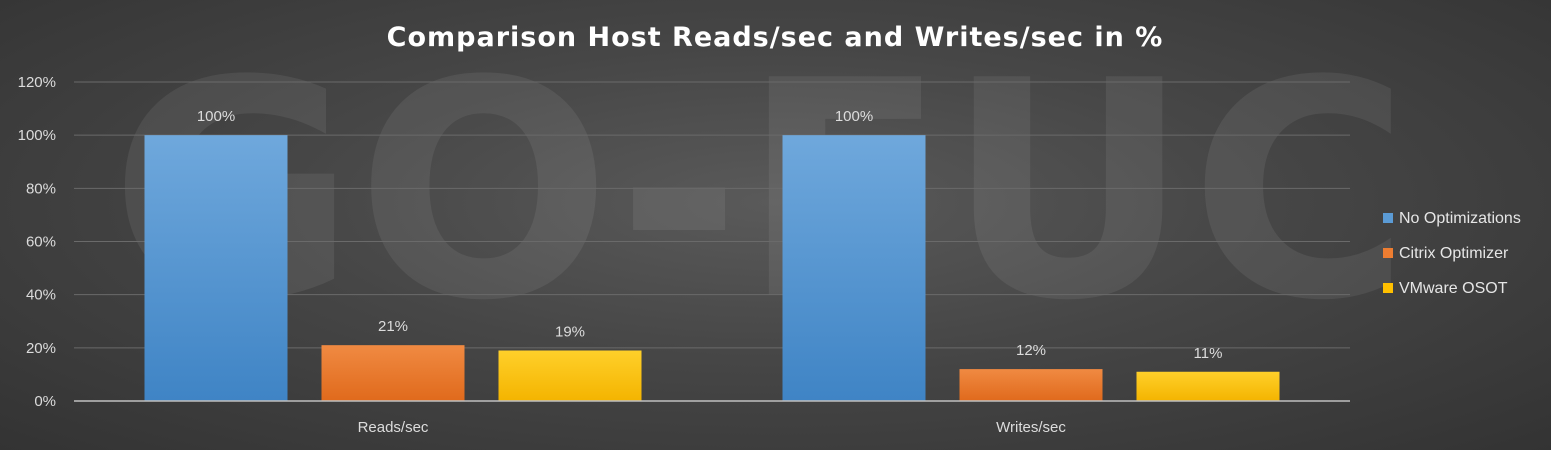  I want to click on y-tick-label: 60%, so click(41, 242).